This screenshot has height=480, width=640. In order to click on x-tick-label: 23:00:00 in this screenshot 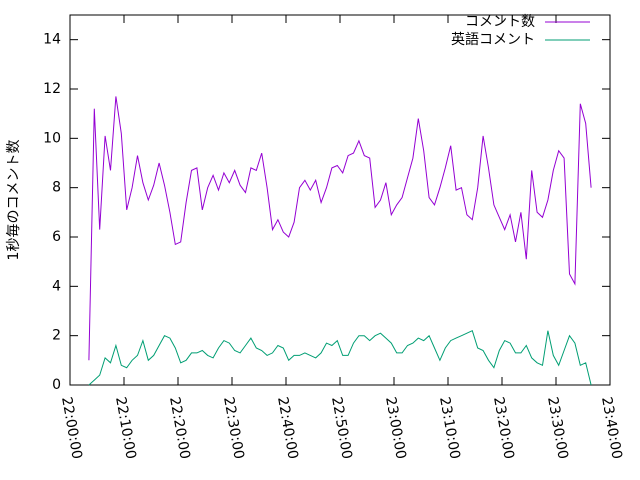, I will do `click(395, 428)`.